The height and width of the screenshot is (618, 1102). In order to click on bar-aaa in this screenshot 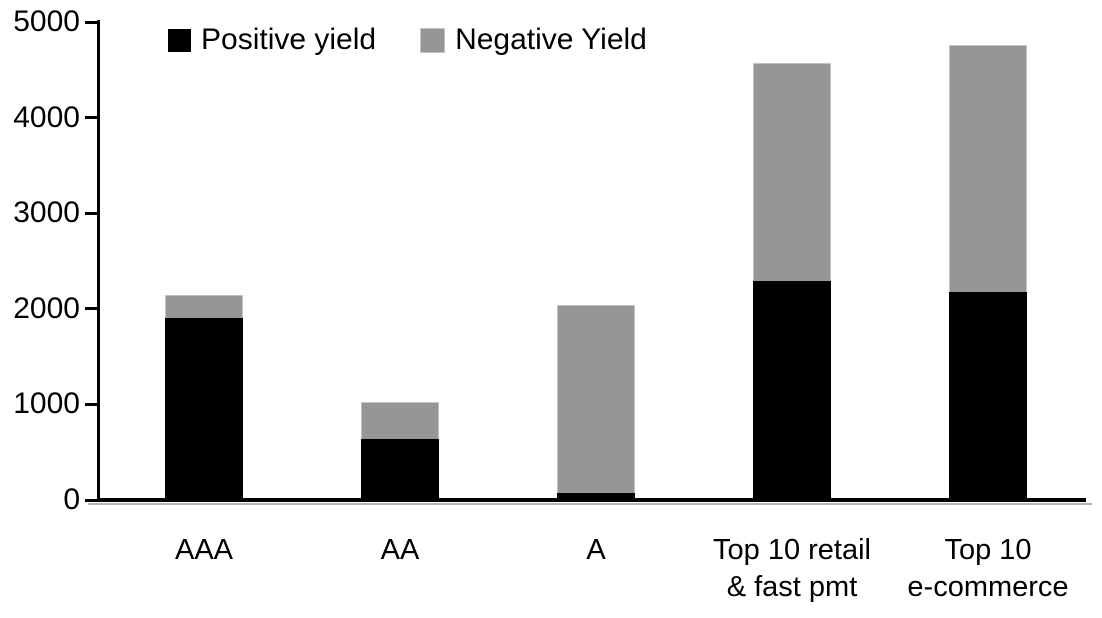, I will do `click(204, 396)`.